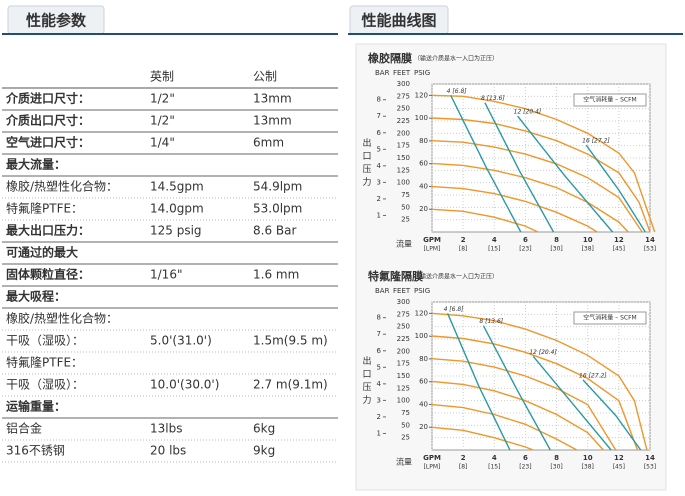 The width and height of the screenshot is (685, 496). Describe the element at coordinates (36, 164) in the screenshot. I see `row-label: 最大流量：` at that location.